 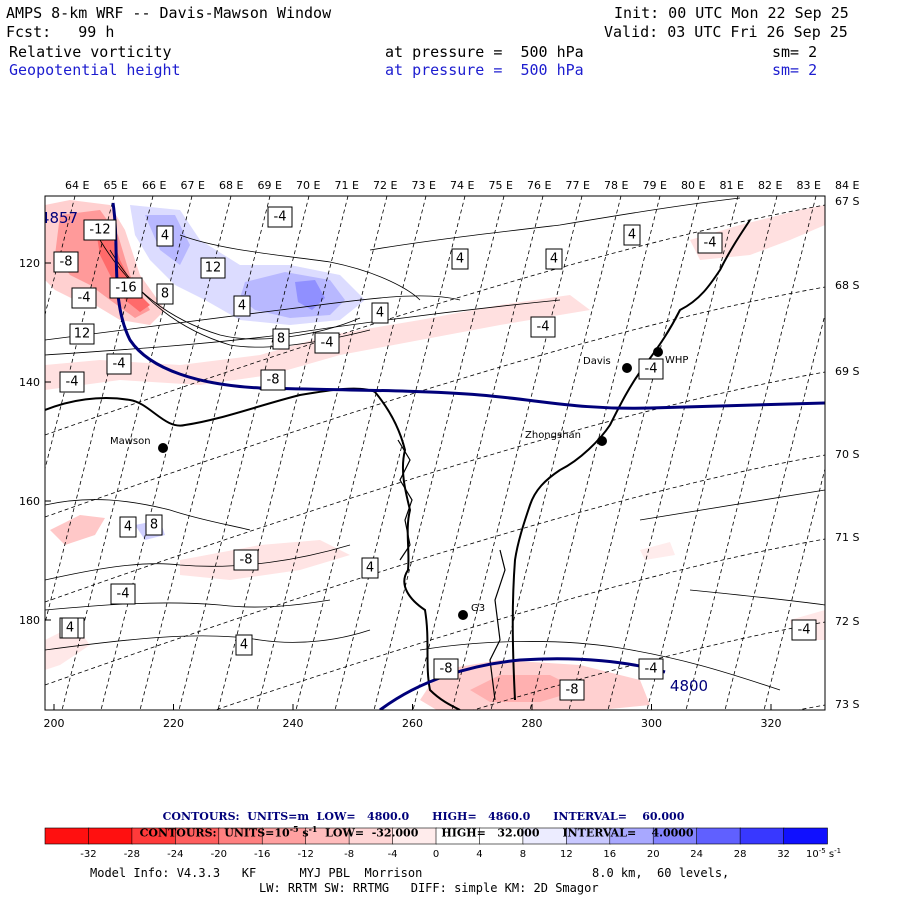 I want to click on top-longitude-label: 84 E, so click(x=847, y=185).